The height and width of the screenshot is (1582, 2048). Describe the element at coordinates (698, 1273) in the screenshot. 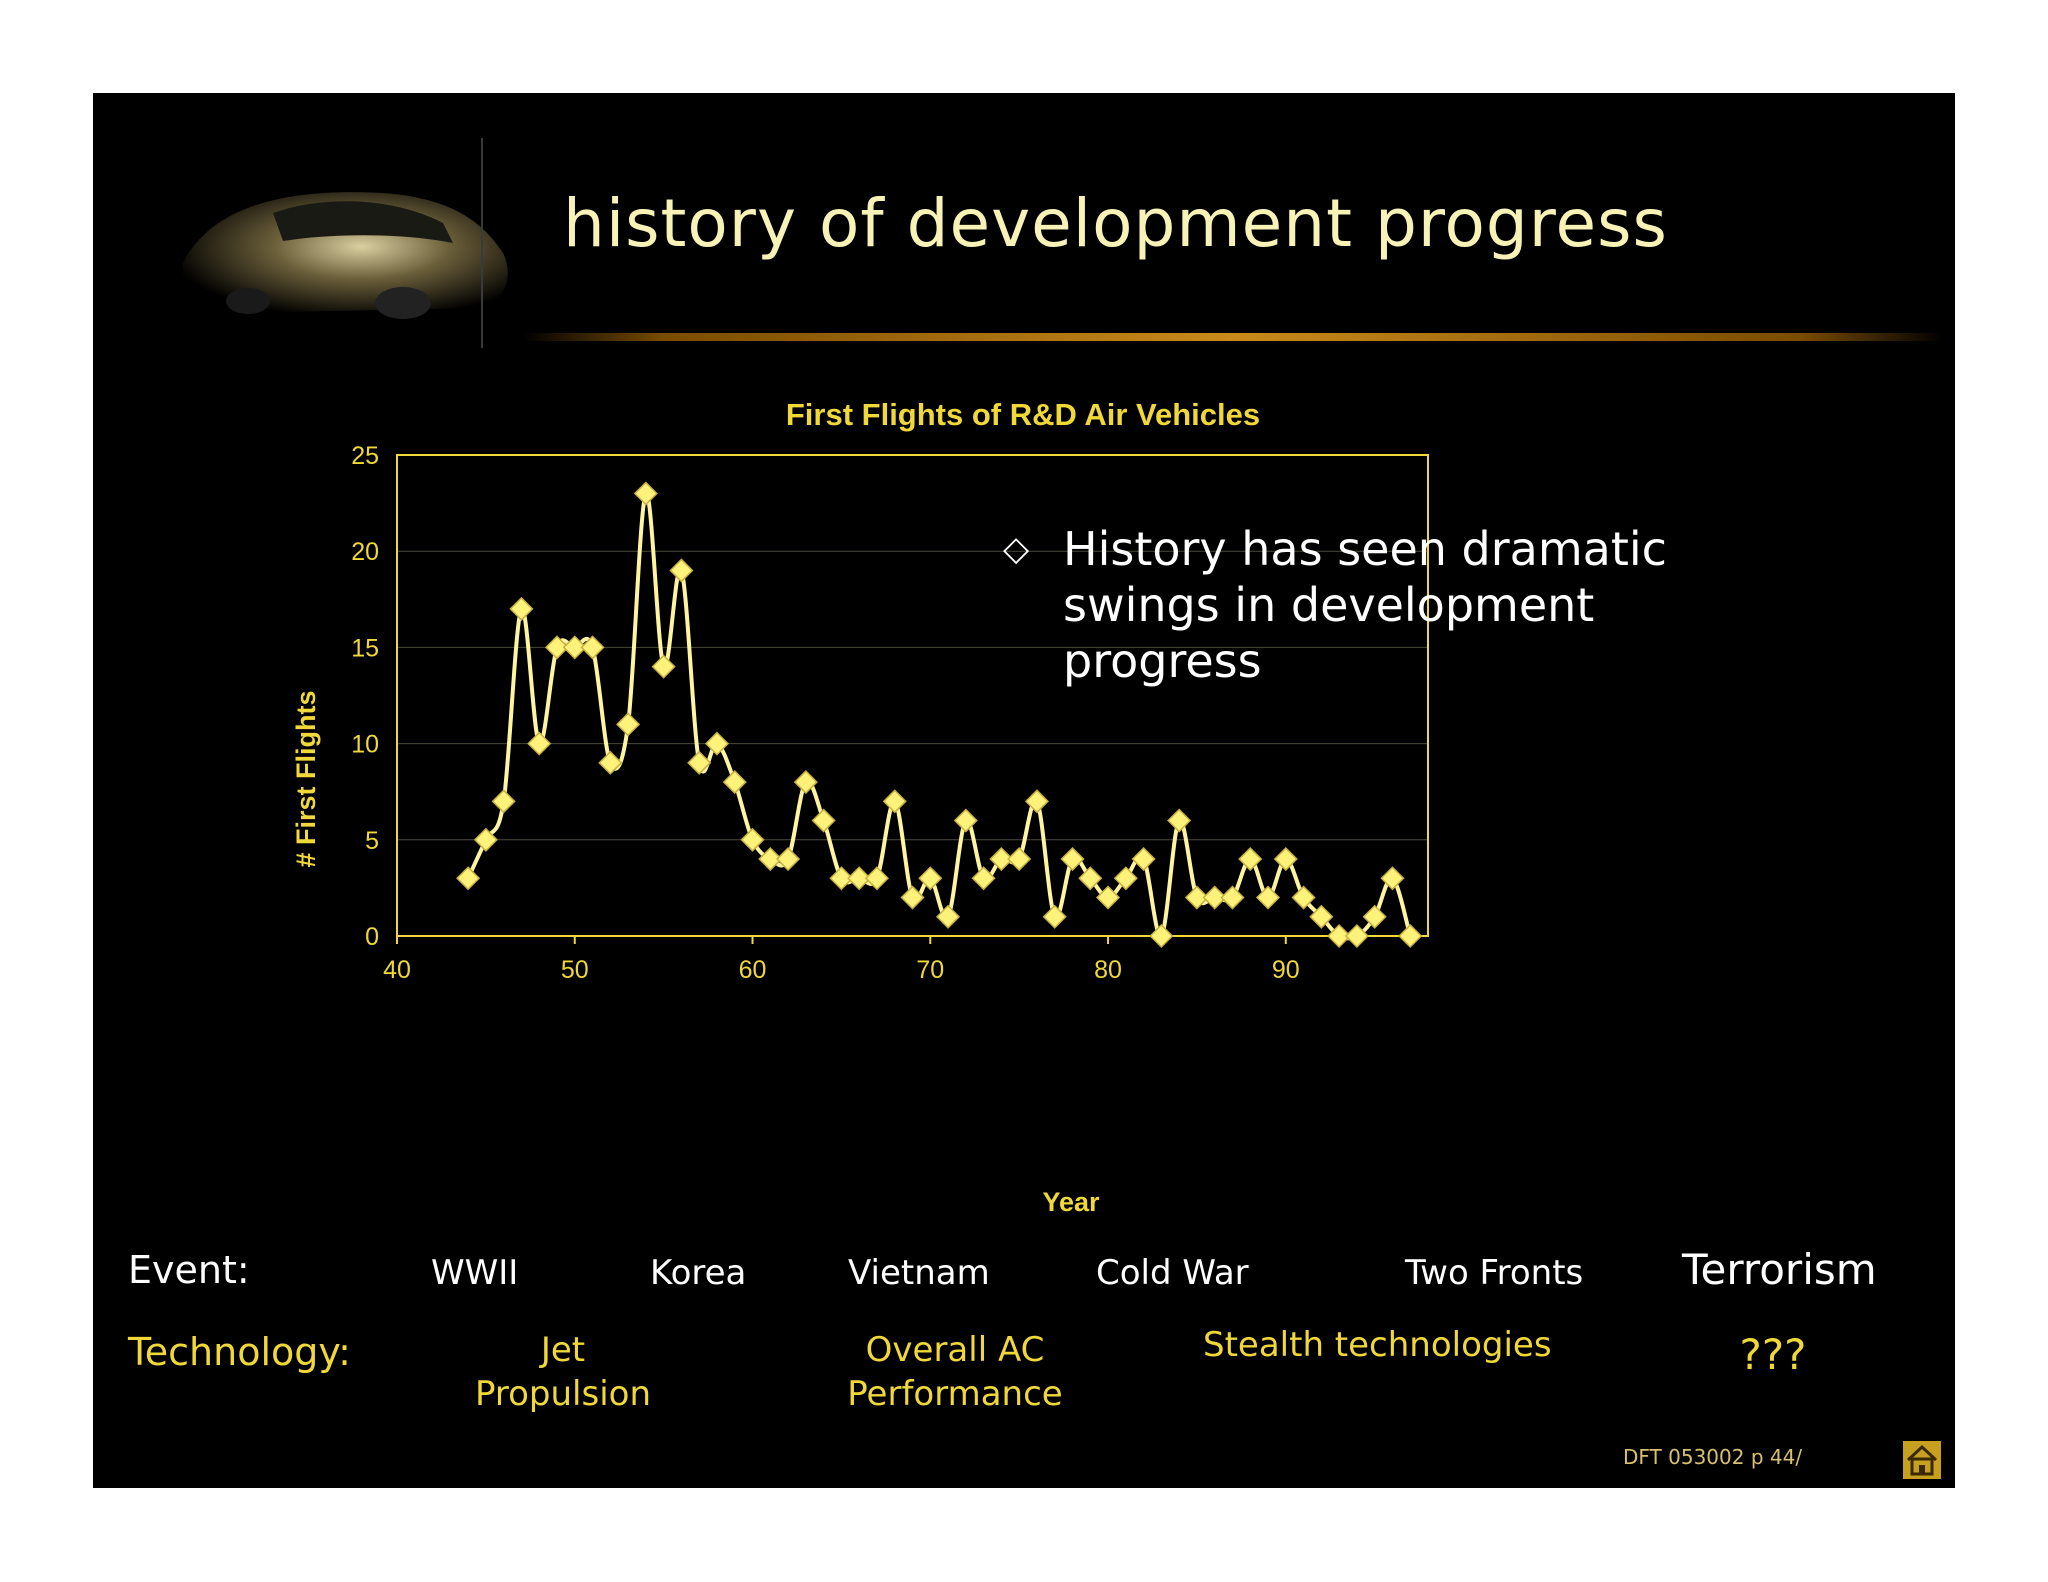

I see `event-korea: Korea` at that location.